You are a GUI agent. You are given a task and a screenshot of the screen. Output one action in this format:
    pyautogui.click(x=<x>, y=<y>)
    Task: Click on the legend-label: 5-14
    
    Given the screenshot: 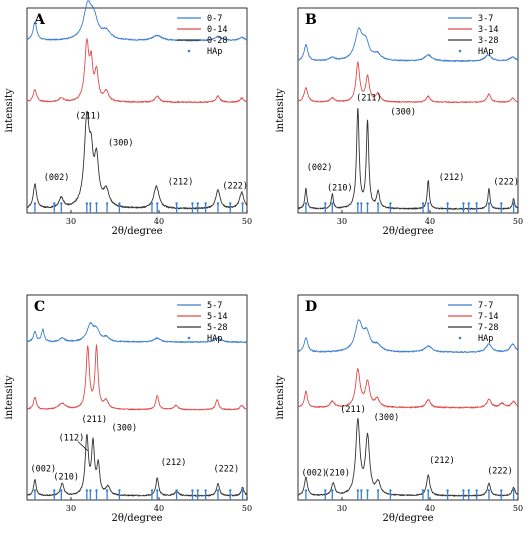 What is the action you would take?
    pyautogui.click(x=217, y=317)
    